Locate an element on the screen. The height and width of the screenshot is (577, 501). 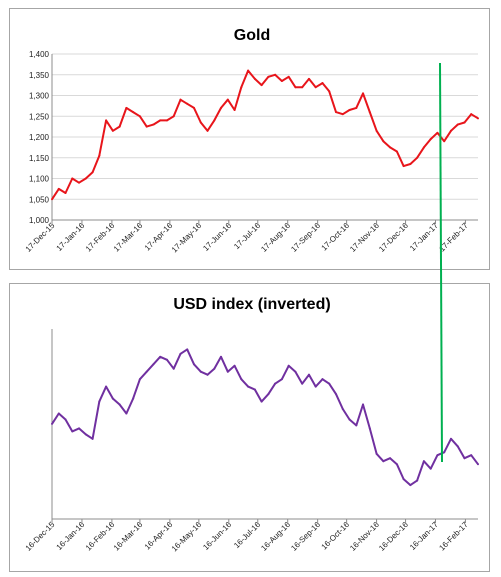
x-tick-label: 17-Jun-16 is located at coordinates (217, 237).